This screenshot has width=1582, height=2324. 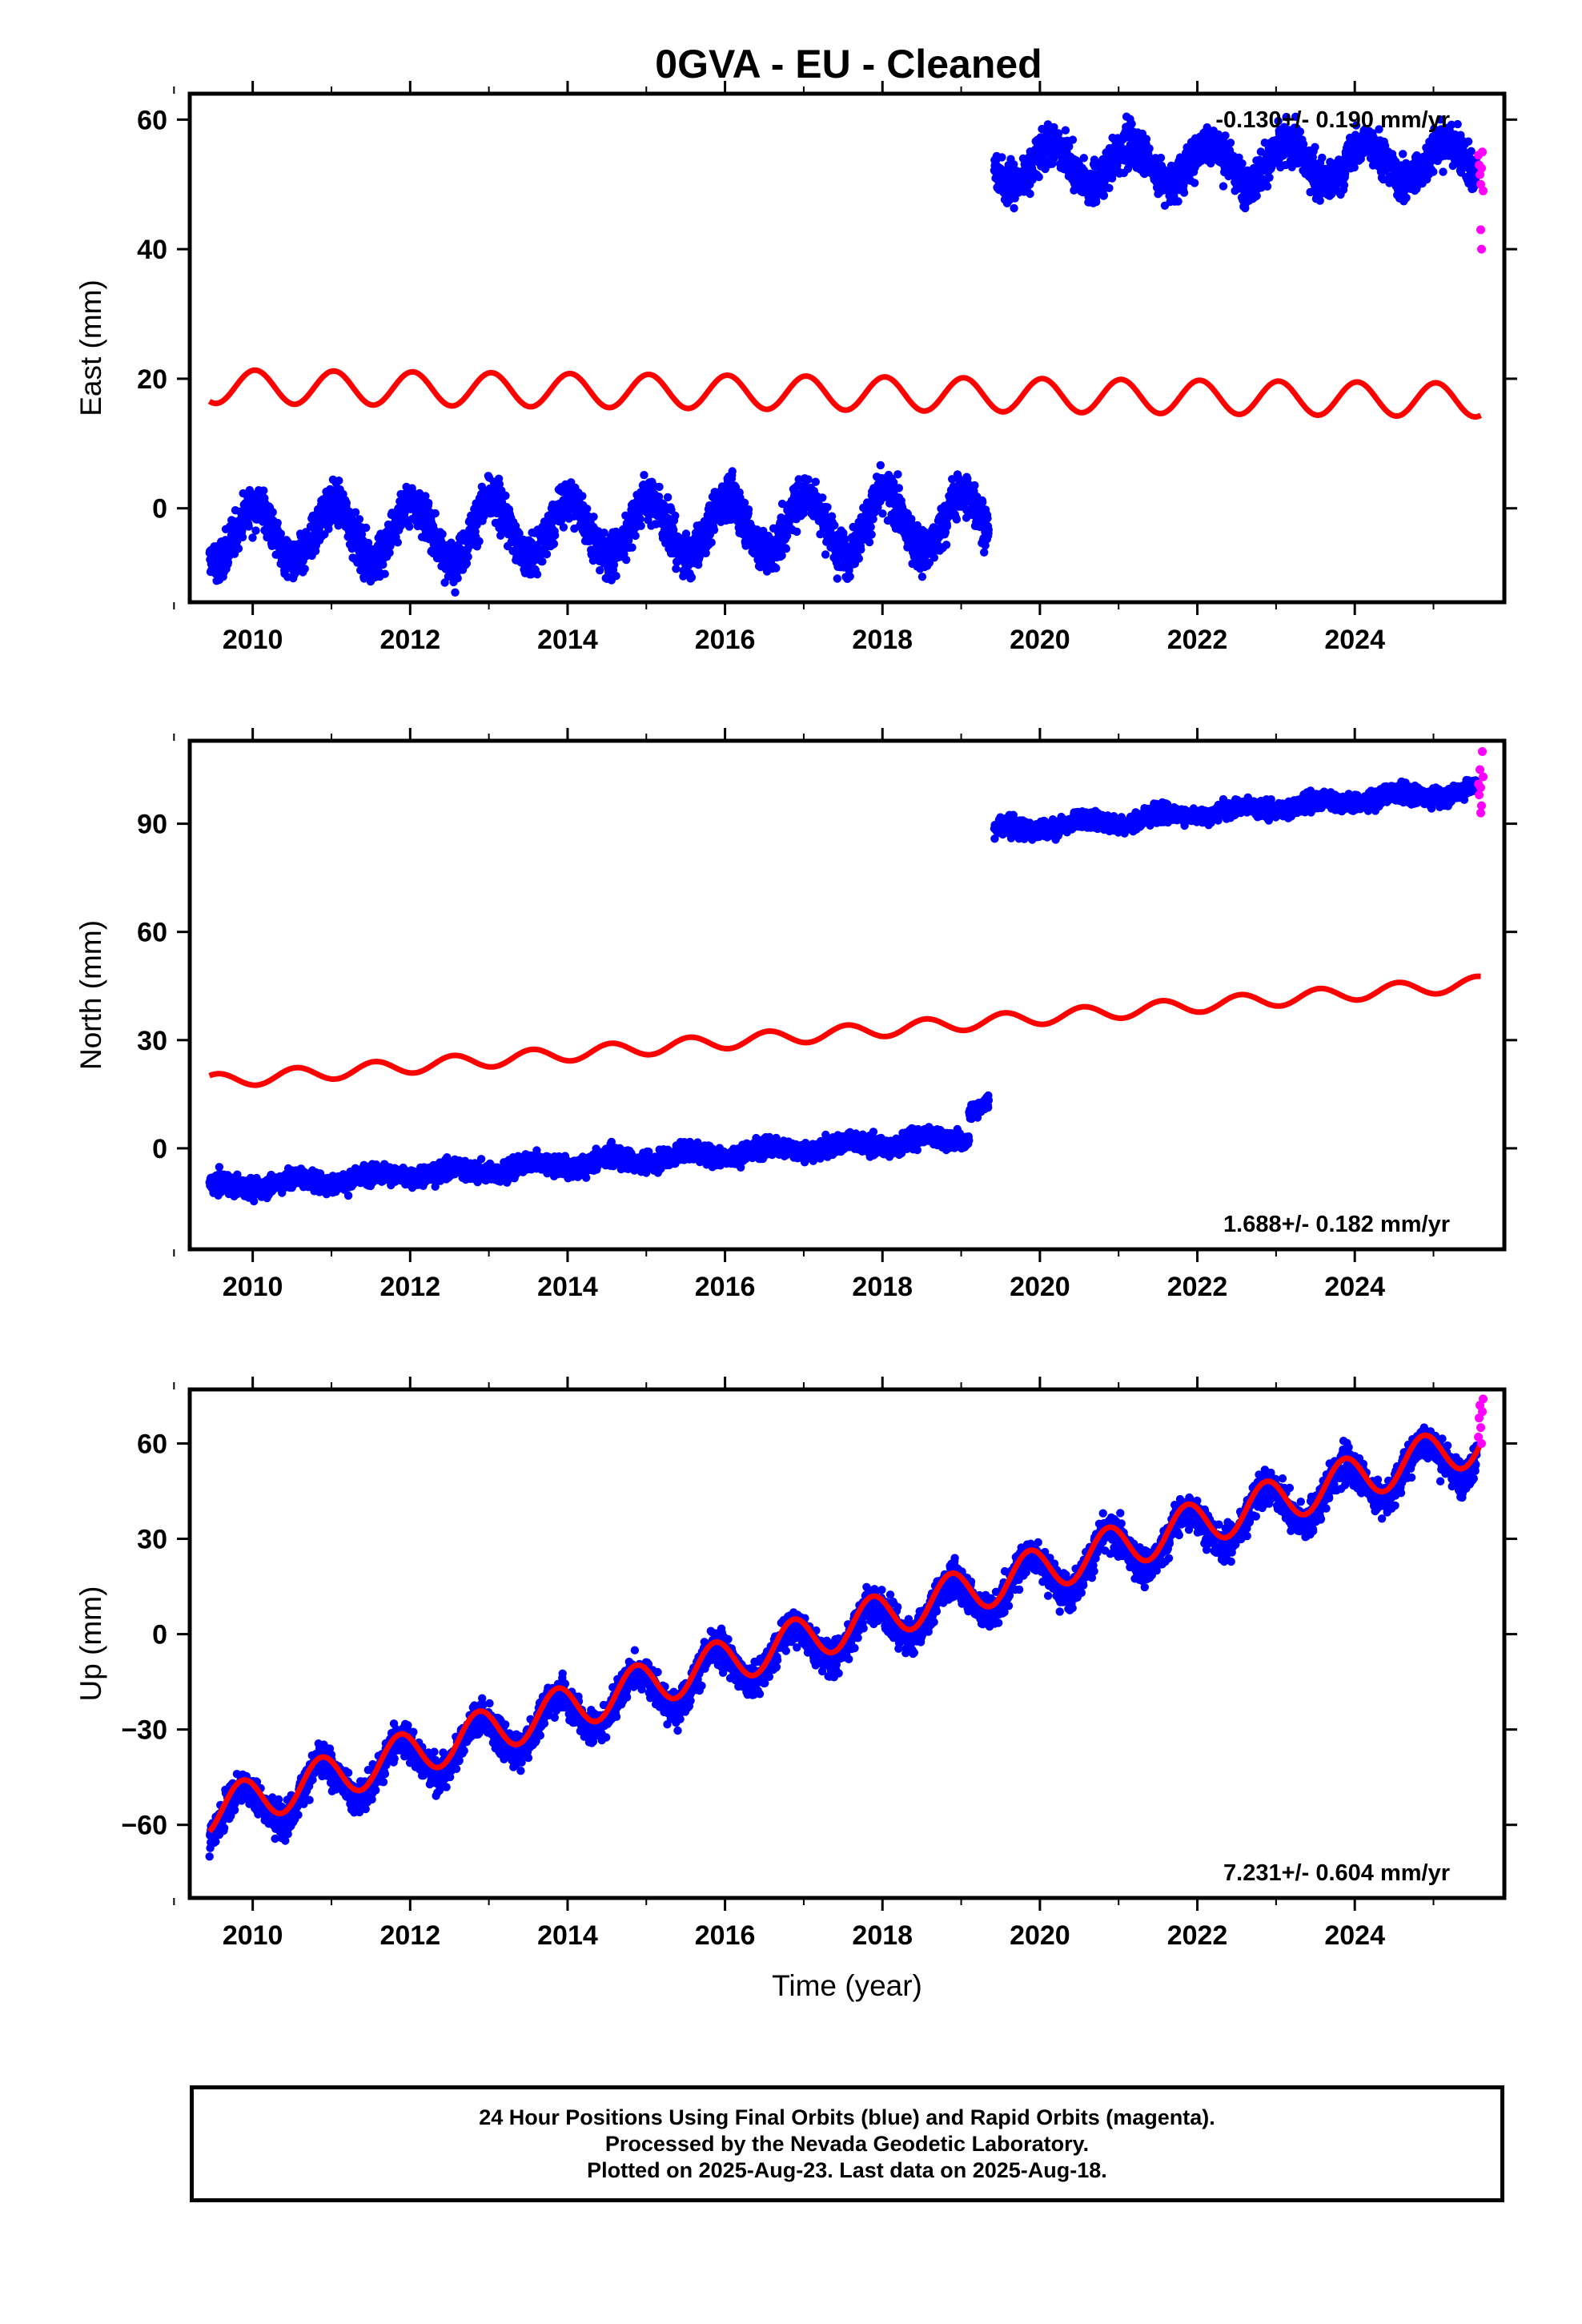 What do you see at coordinates (882, 640) in the screenshot?
I see `x-tick-label: 2018` at bounding box center [882, 640].